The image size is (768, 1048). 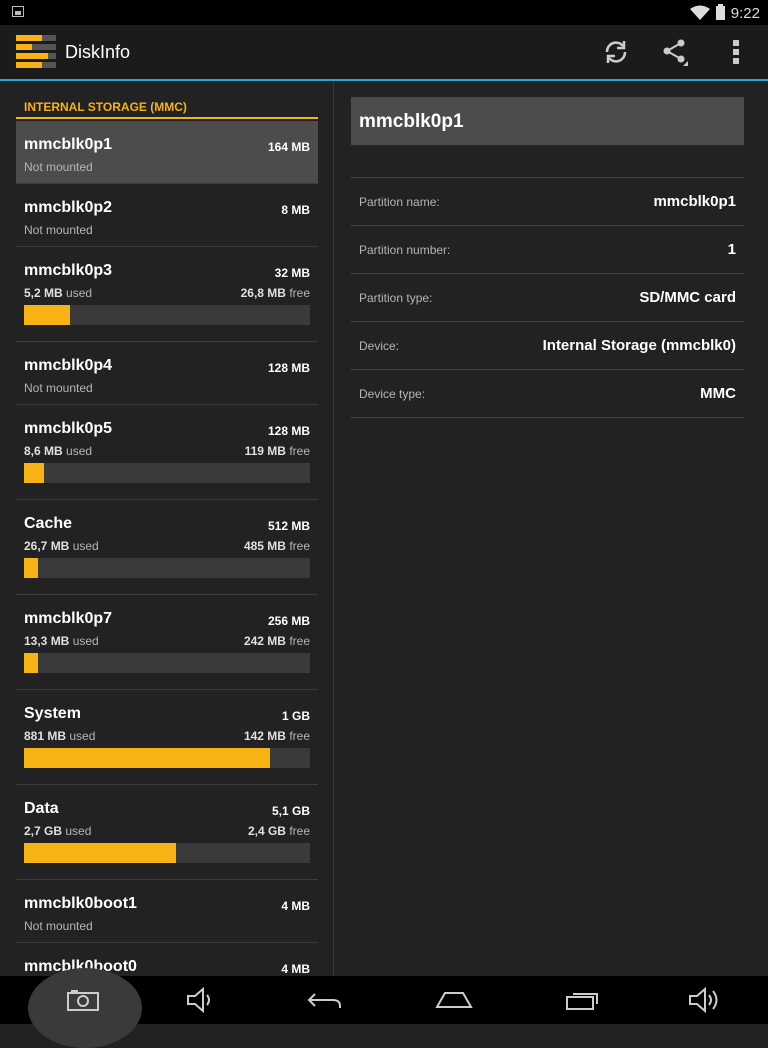 What do you see at coordinates (295, 716) in the screenshot?
I see `partition-size: 1 GB` at bounding box center [295, 716].